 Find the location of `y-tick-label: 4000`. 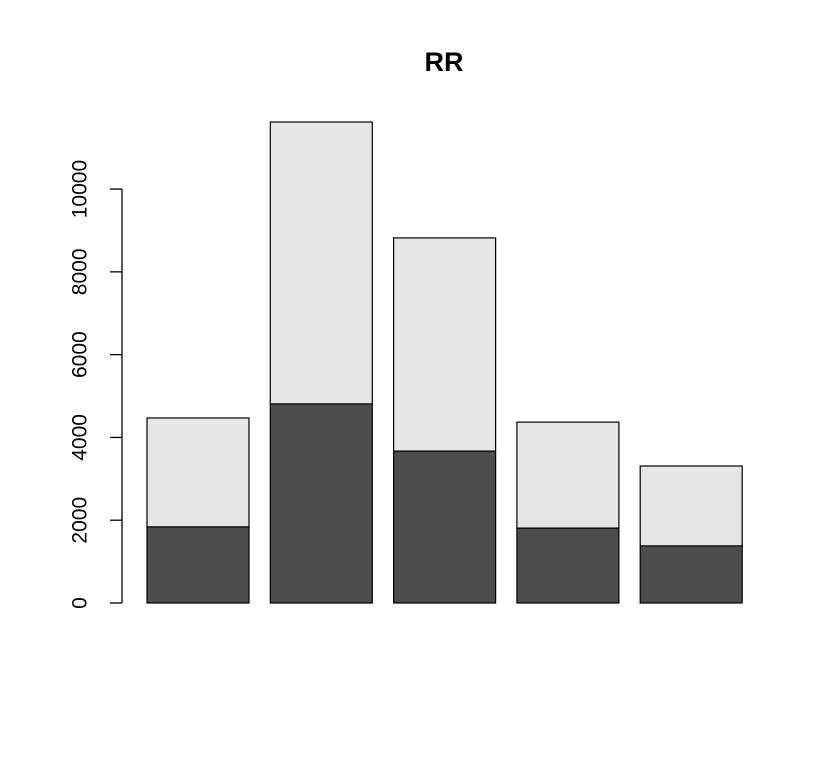

y-tick-label: 4000 is located at coordinates (80, 437).